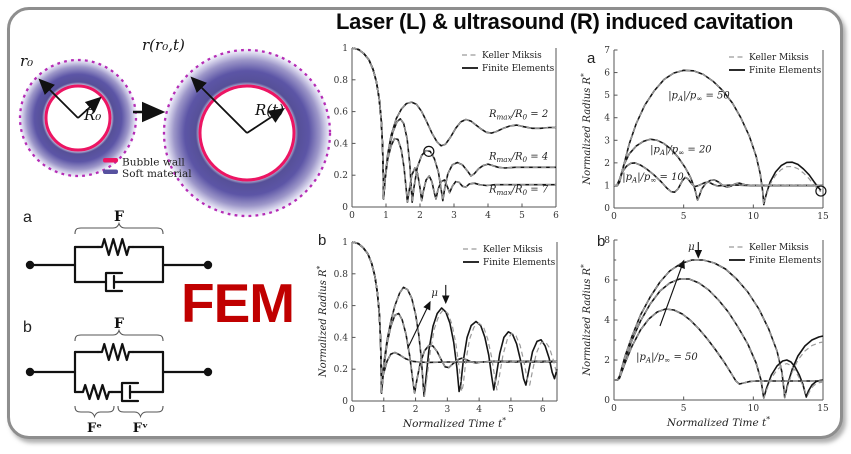 This screenshot has width=851, height=454. Describe the element at coordinates (607, 96) in the screenshot. I see `y-tick-label: 5` at that location.